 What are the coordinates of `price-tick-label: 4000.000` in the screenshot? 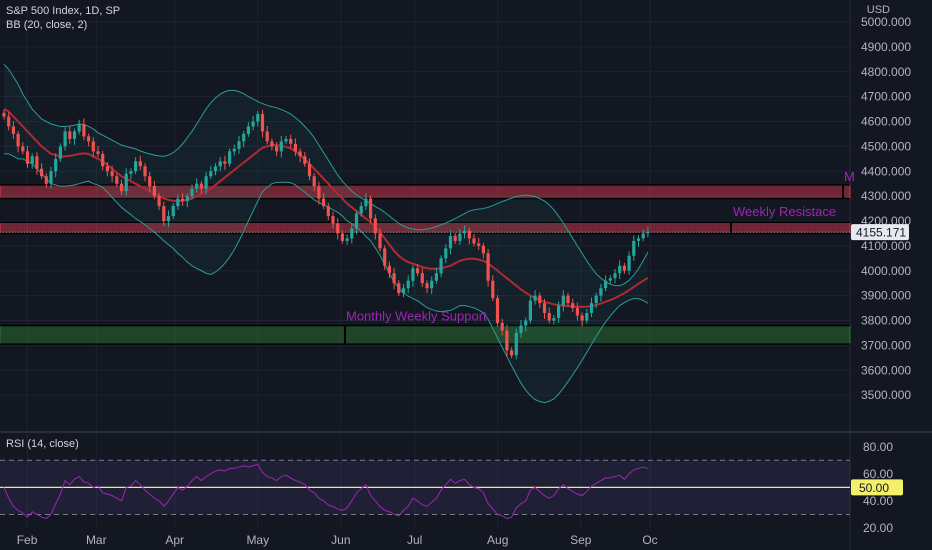 It's located at (886, 271).